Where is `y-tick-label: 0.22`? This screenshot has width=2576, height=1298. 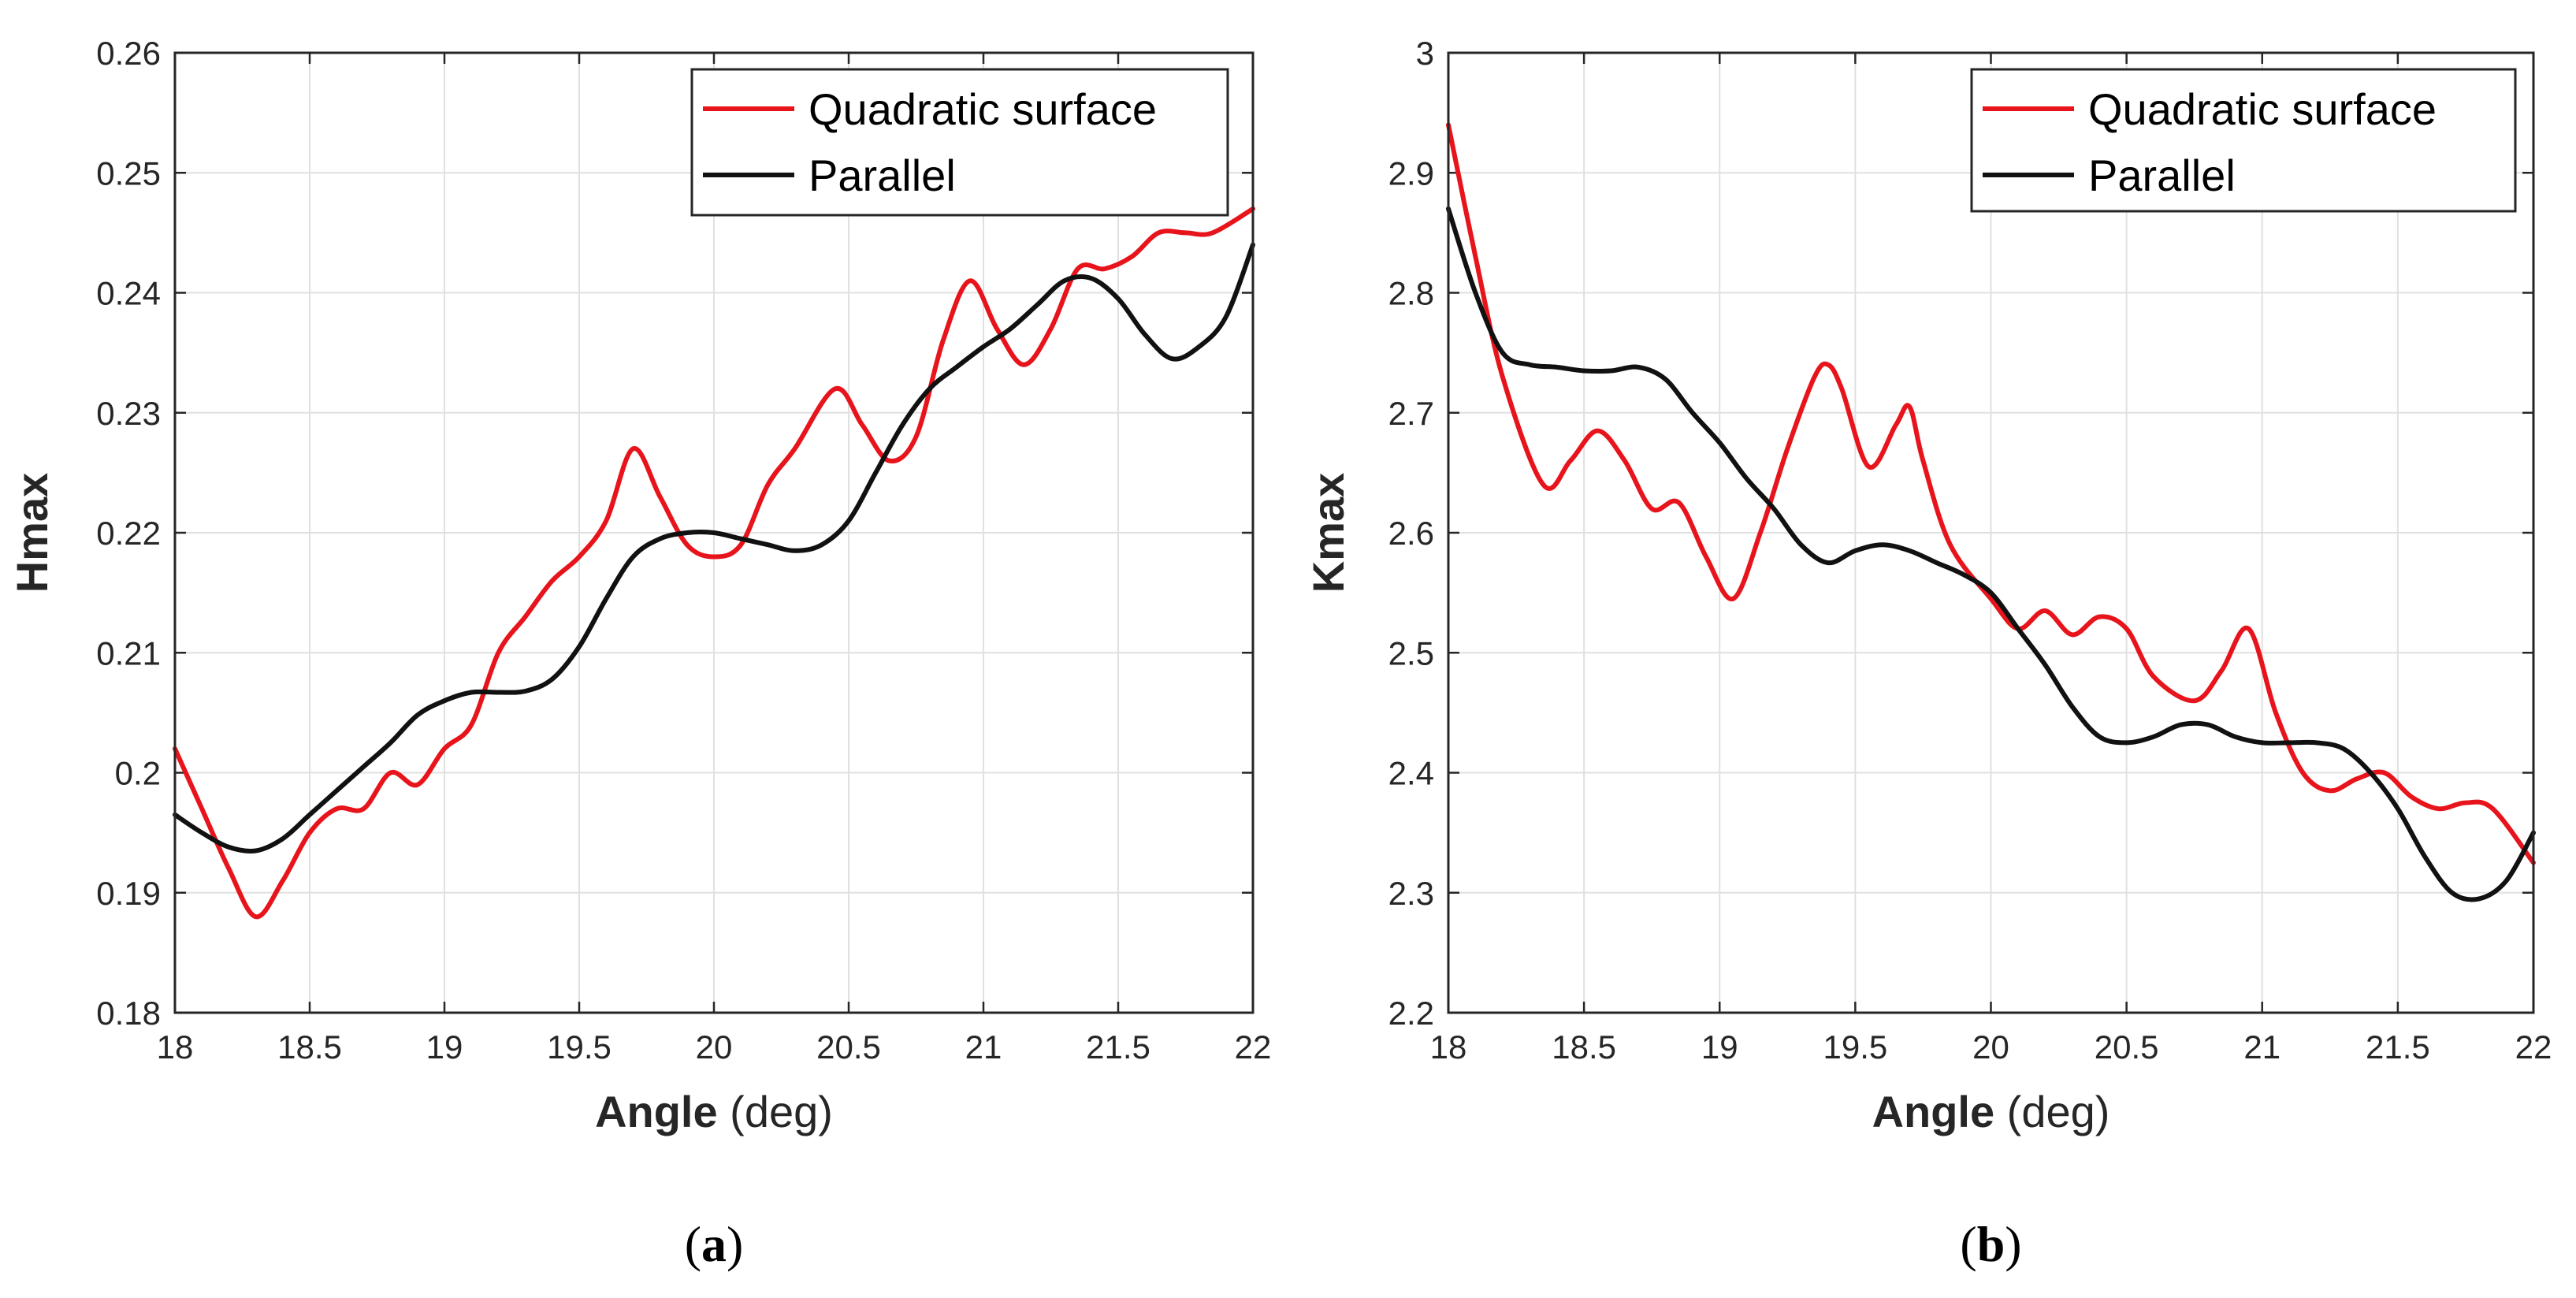 y-tick-label: 0.22 is located at coordinates (128, 533).